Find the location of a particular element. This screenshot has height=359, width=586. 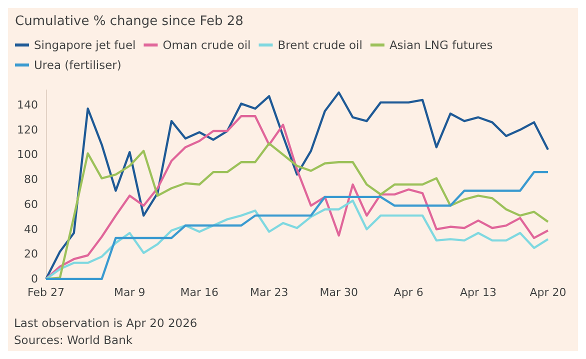

chart-title: Cumulative % change since Feb 28 is located at coordinates (129, 21).